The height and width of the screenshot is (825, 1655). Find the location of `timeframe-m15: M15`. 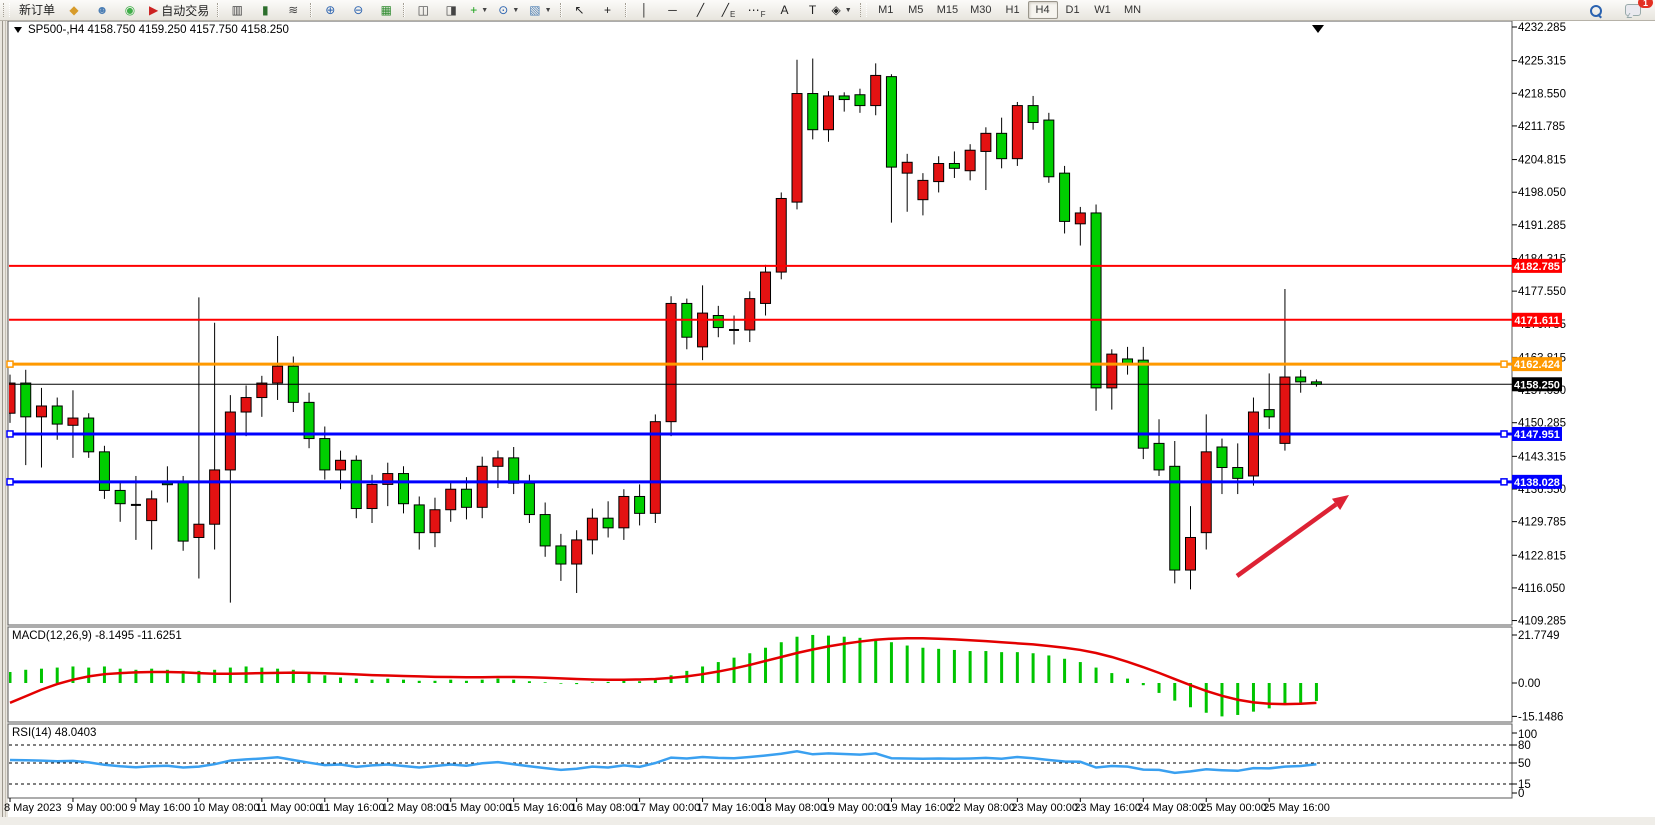

timeframe-m15: M15 is located at coordinates (947, 10).